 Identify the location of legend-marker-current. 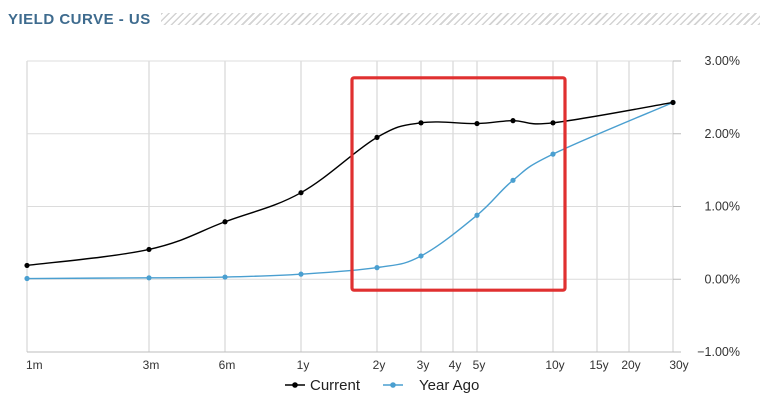
(295, 385).